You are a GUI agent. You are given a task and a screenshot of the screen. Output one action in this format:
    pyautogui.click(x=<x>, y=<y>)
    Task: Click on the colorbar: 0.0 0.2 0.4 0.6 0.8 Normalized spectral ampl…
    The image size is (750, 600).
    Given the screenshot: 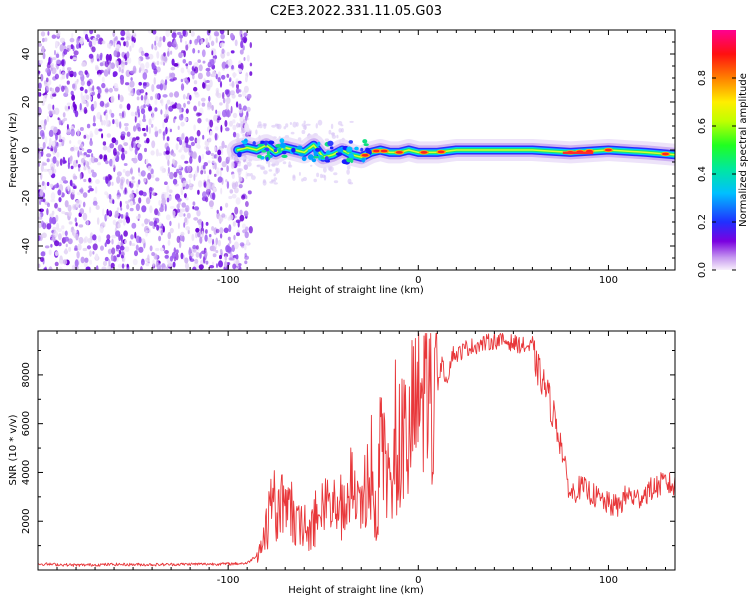 What is the action you would take?
    pyautogui.click(x=723, y=154)
    